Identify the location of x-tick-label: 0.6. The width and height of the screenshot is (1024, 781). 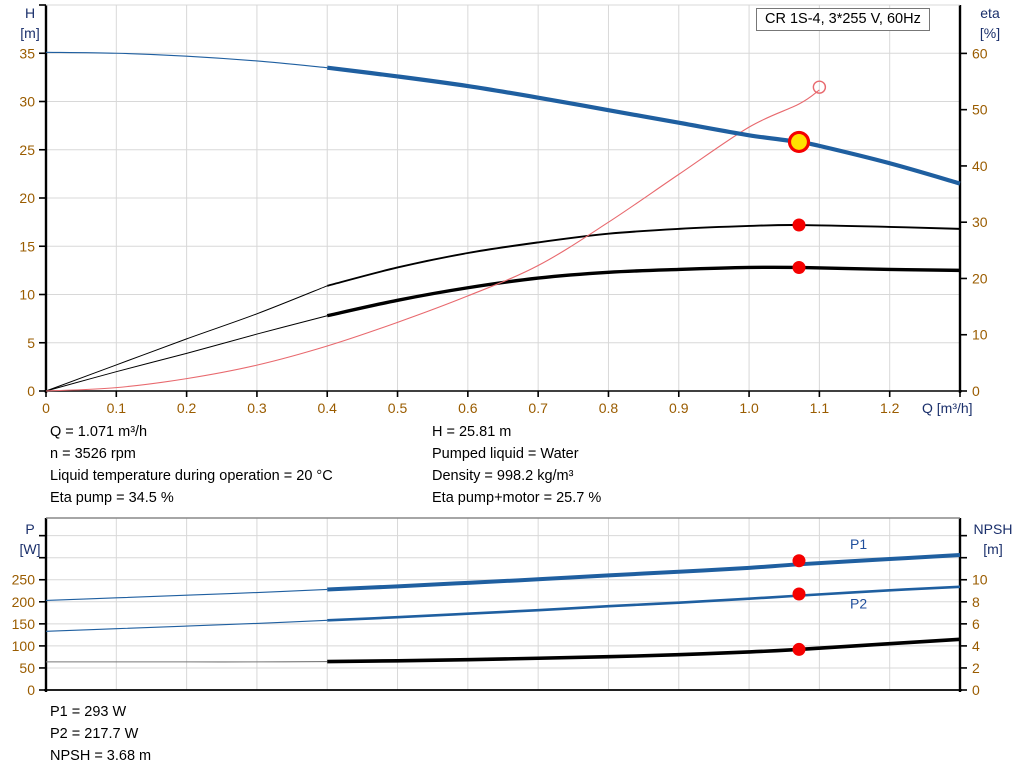
(468, 408).